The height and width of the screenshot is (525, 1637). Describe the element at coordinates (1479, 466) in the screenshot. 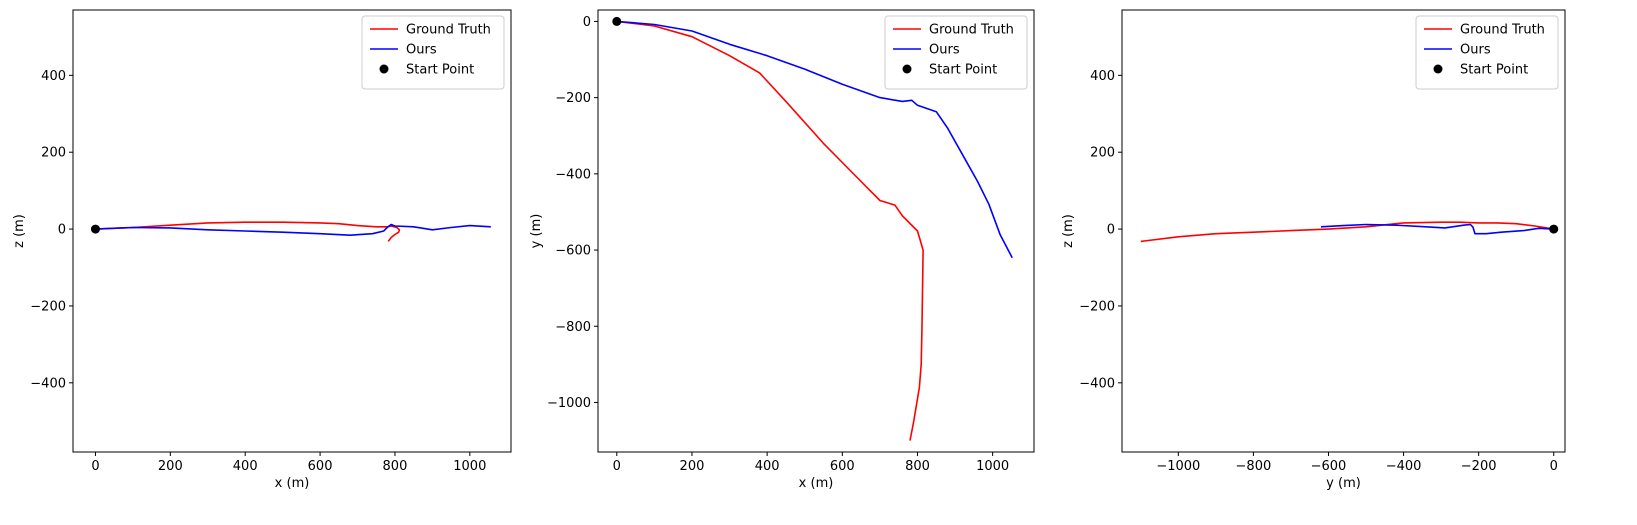

I see `x-tick-label: −200` at that location.